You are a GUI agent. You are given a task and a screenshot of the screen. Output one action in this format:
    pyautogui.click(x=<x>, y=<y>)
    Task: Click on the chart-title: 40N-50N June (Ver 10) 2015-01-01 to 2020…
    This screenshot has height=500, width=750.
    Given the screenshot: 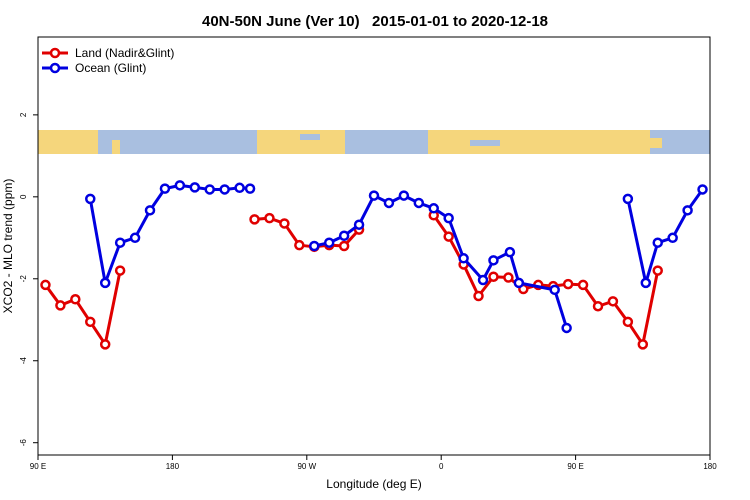 What is the action you would take?
    pyautogui.click(x=375, y=21)
    